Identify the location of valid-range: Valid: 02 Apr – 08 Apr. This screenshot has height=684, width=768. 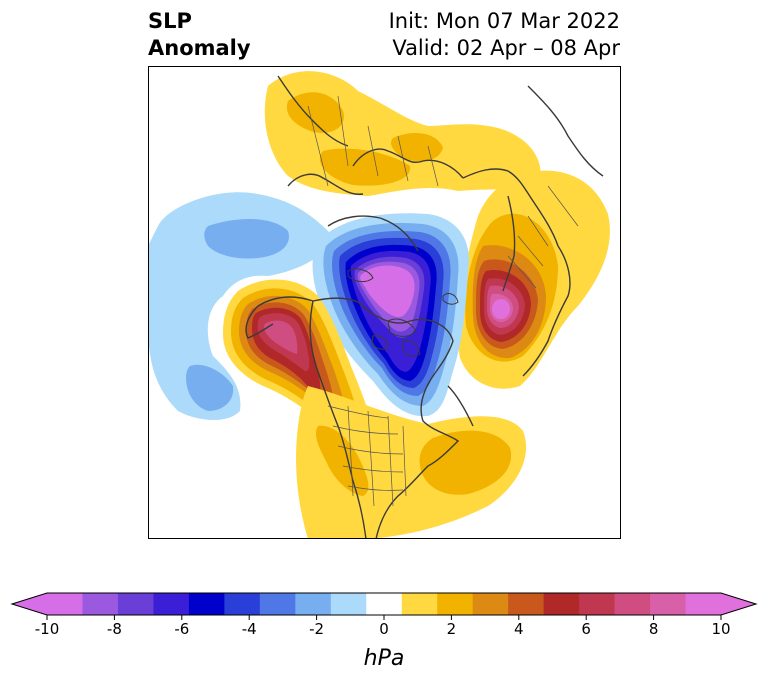
(506, 48).